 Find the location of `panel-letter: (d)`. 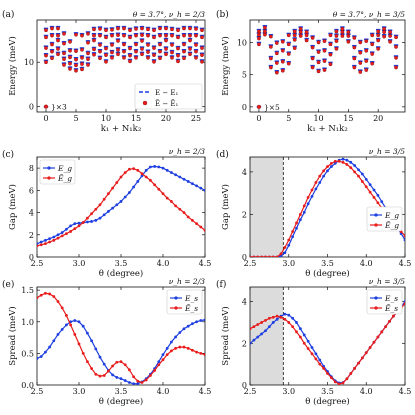

panel-letter: (d) is located at coordinates (222, 154).